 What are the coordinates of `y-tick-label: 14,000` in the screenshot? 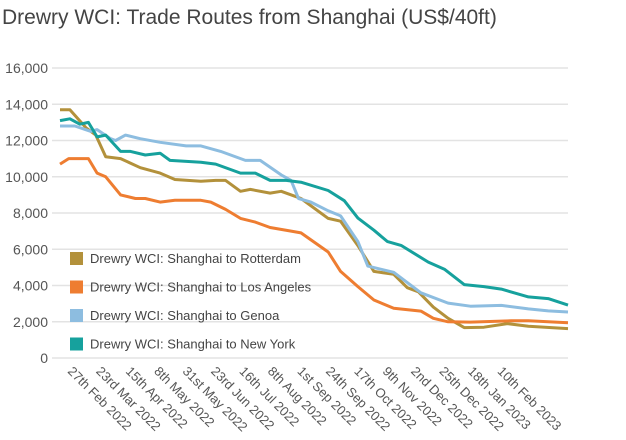 It's located at (26, 104).